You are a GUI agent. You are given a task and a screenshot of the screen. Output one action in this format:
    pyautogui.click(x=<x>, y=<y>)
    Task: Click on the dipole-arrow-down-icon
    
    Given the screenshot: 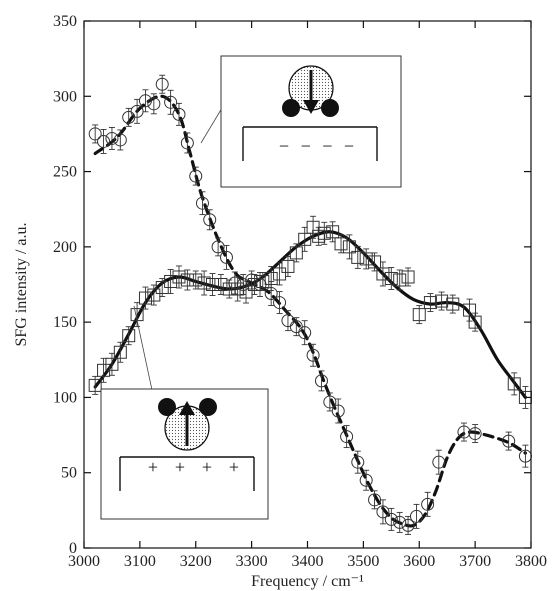 What is the action you would take?
    pyautogui.click(x=311, y=107)
    